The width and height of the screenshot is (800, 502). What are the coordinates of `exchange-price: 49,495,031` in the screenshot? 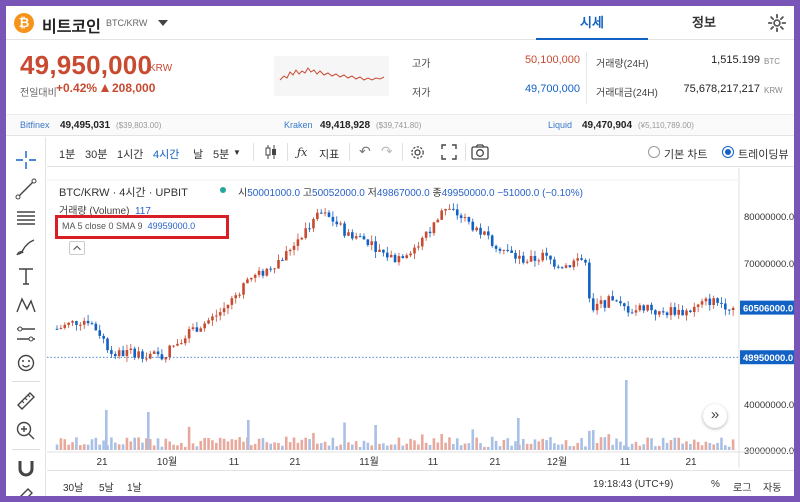 It's located at (85, 125).